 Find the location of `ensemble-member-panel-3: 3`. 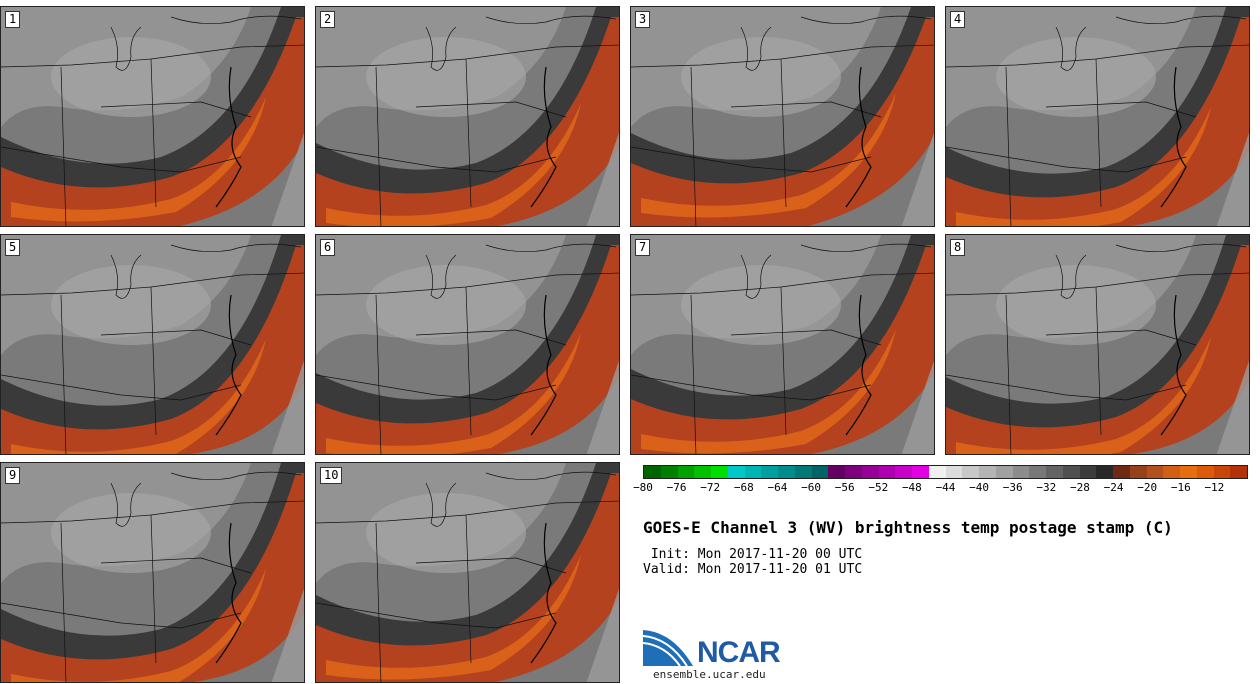

ensemble-member-panel-3: 3 is located at coordinates (782, 116).